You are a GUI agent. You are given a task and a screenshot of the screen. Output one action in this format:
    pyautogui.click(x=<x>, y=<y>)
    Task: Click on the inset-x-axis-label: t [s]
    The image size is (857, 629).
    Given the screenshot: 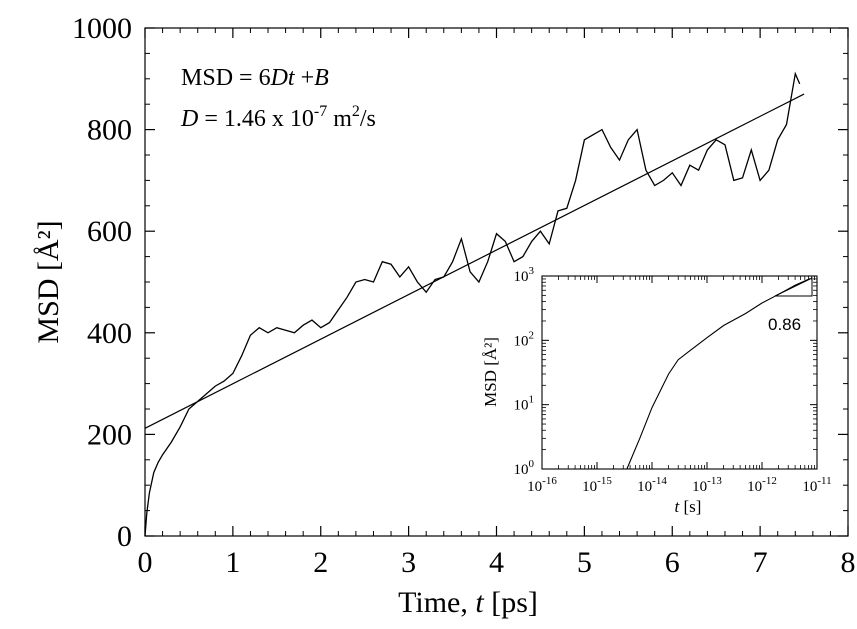 What is the action you would take?
    pyautogui.click(x=688, y=506)
    